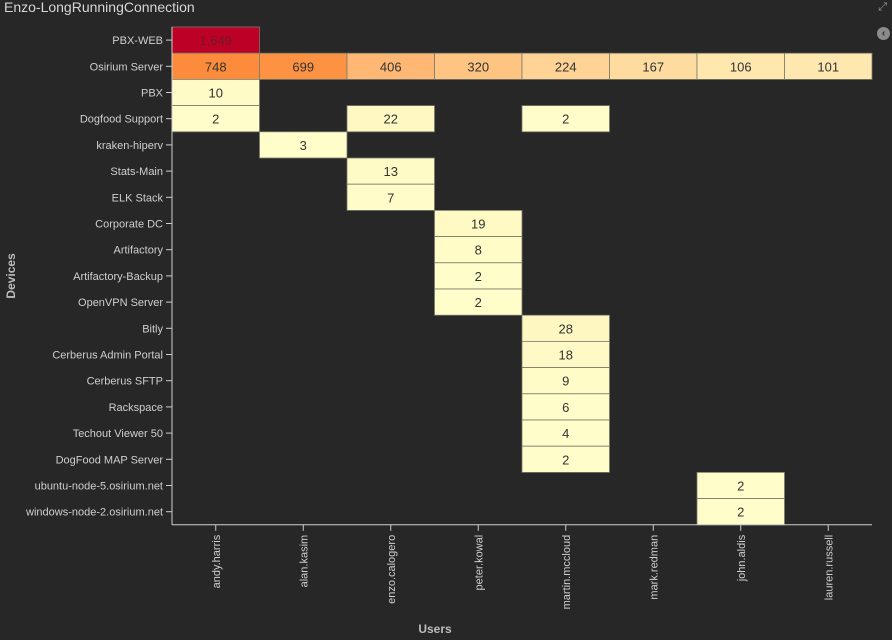  Describe the element at coordinates (129, 225) in the screenshot. I see `y-tick-label: Corporate DC` at that location.